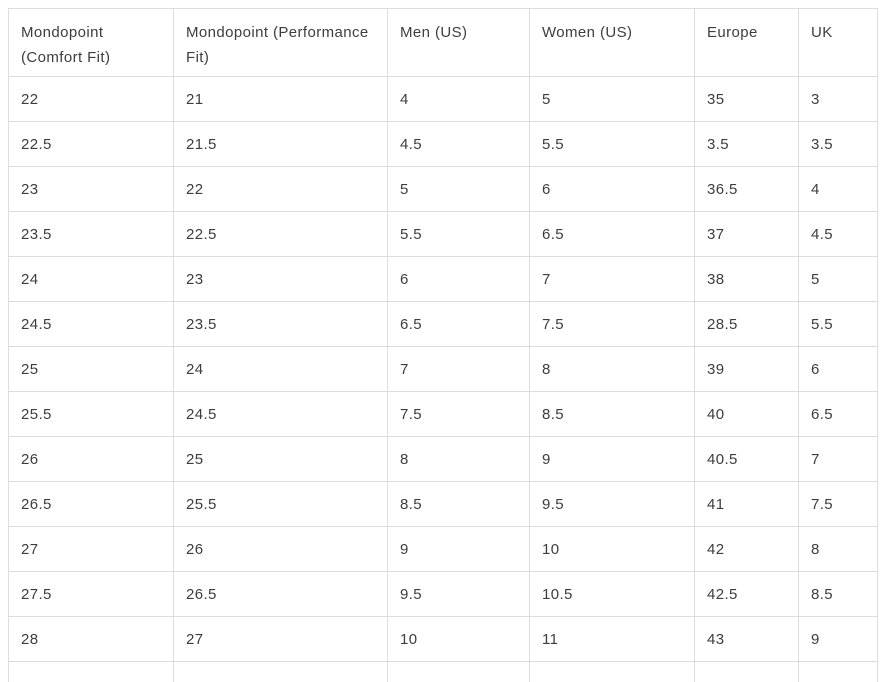  Describe the element at coordinates (746, 459) in the screenshot. I see `cell-europe: 40.5` at that location.